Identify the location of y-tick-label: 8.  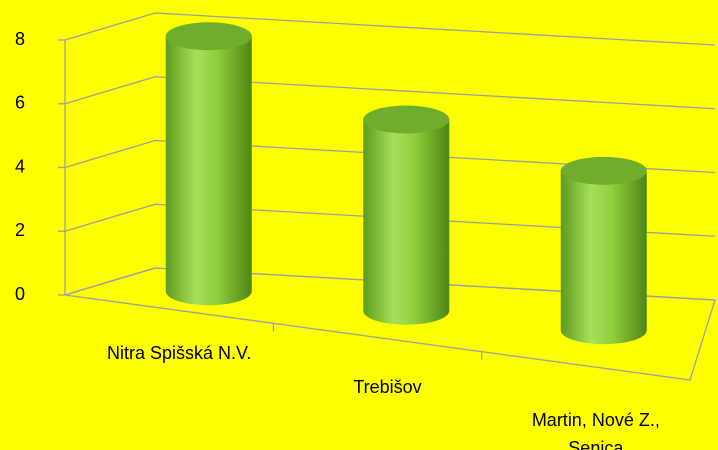
(20, 39).